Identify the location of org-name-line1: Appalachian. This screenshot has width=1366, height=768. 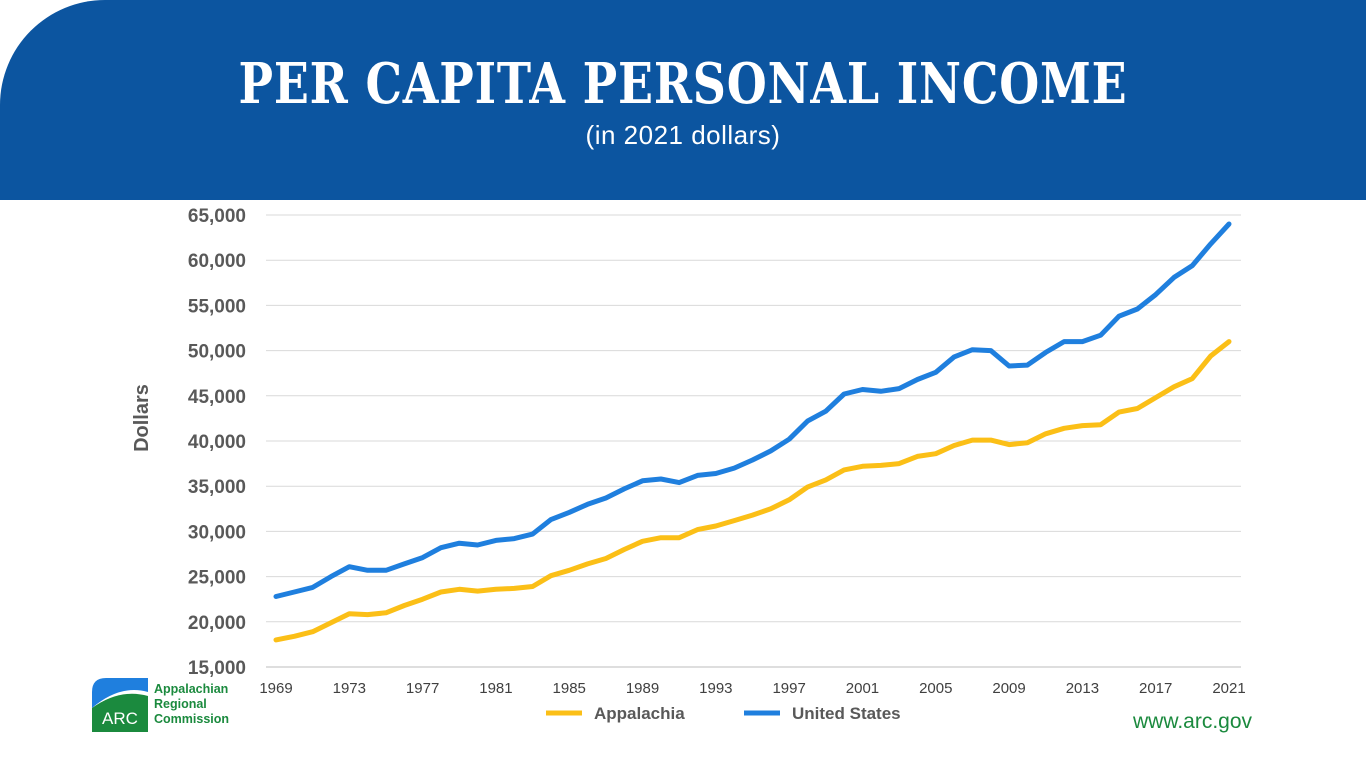
(191, 689).